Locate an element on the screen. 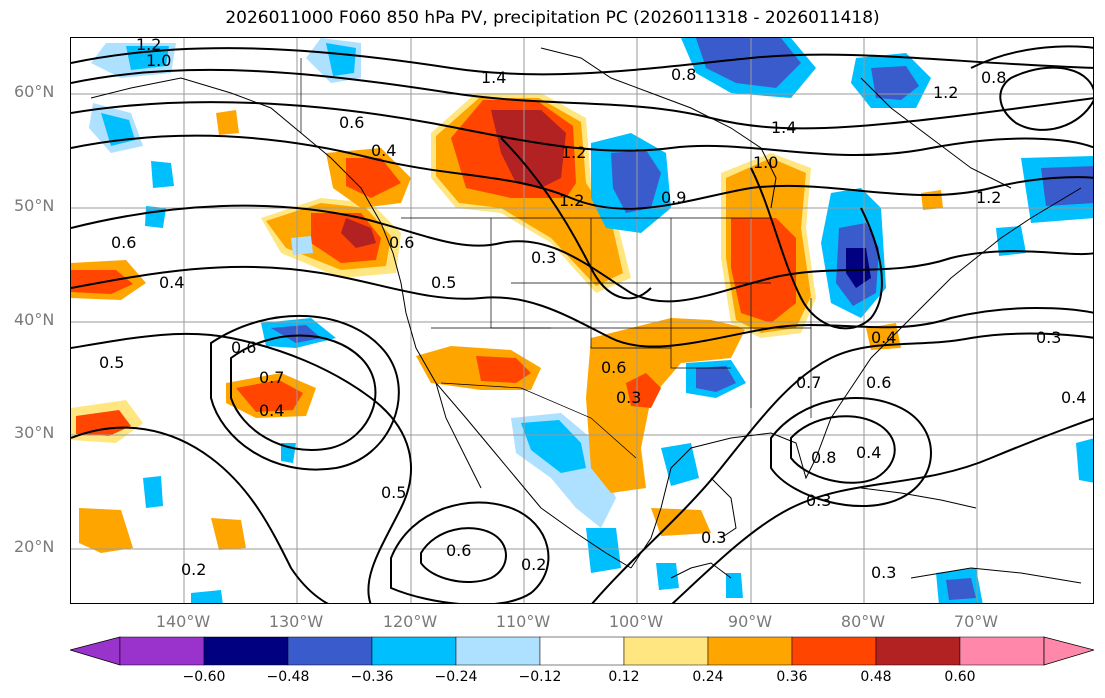 The image size is (1105, 698). colorbar-tick: −0.48 is located at coordinates (288, 677).